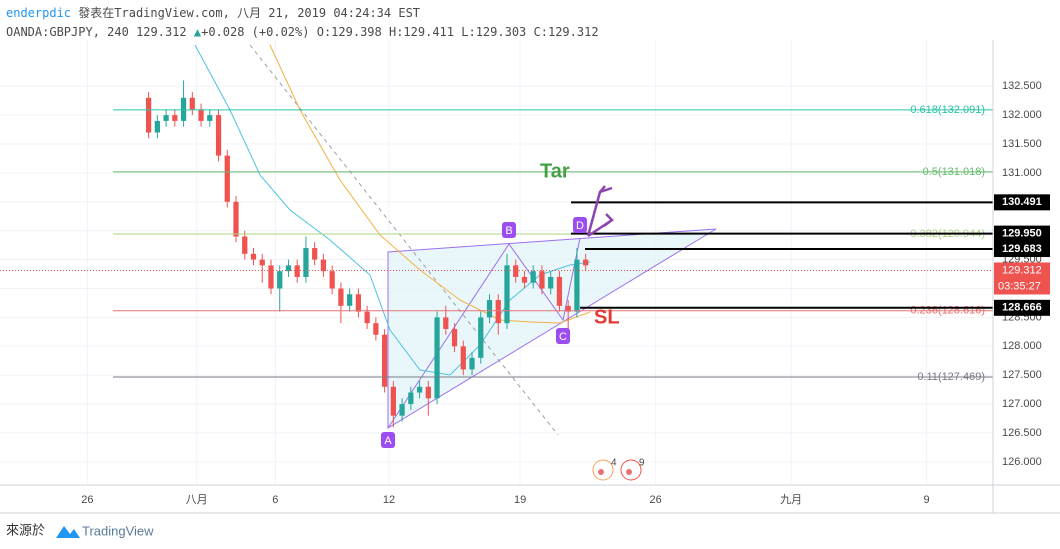 The width and height of the screenshot is (1060, 549). I want to click on event-count: 4, so click(614, 463).